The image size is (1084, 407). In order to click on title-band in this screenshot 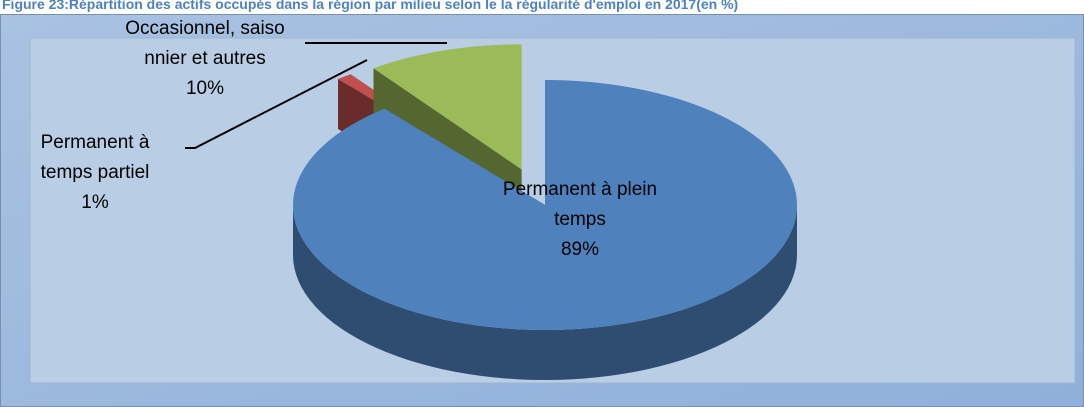, I will do `click(542, 7)`.